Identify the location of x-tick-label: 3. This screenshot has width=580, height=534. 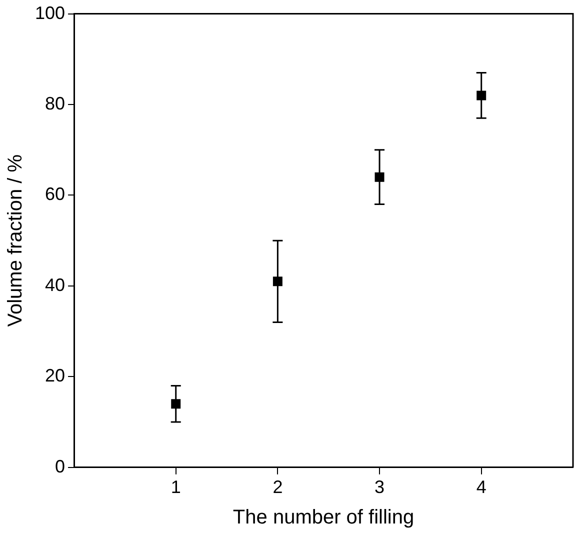
(379, 487).